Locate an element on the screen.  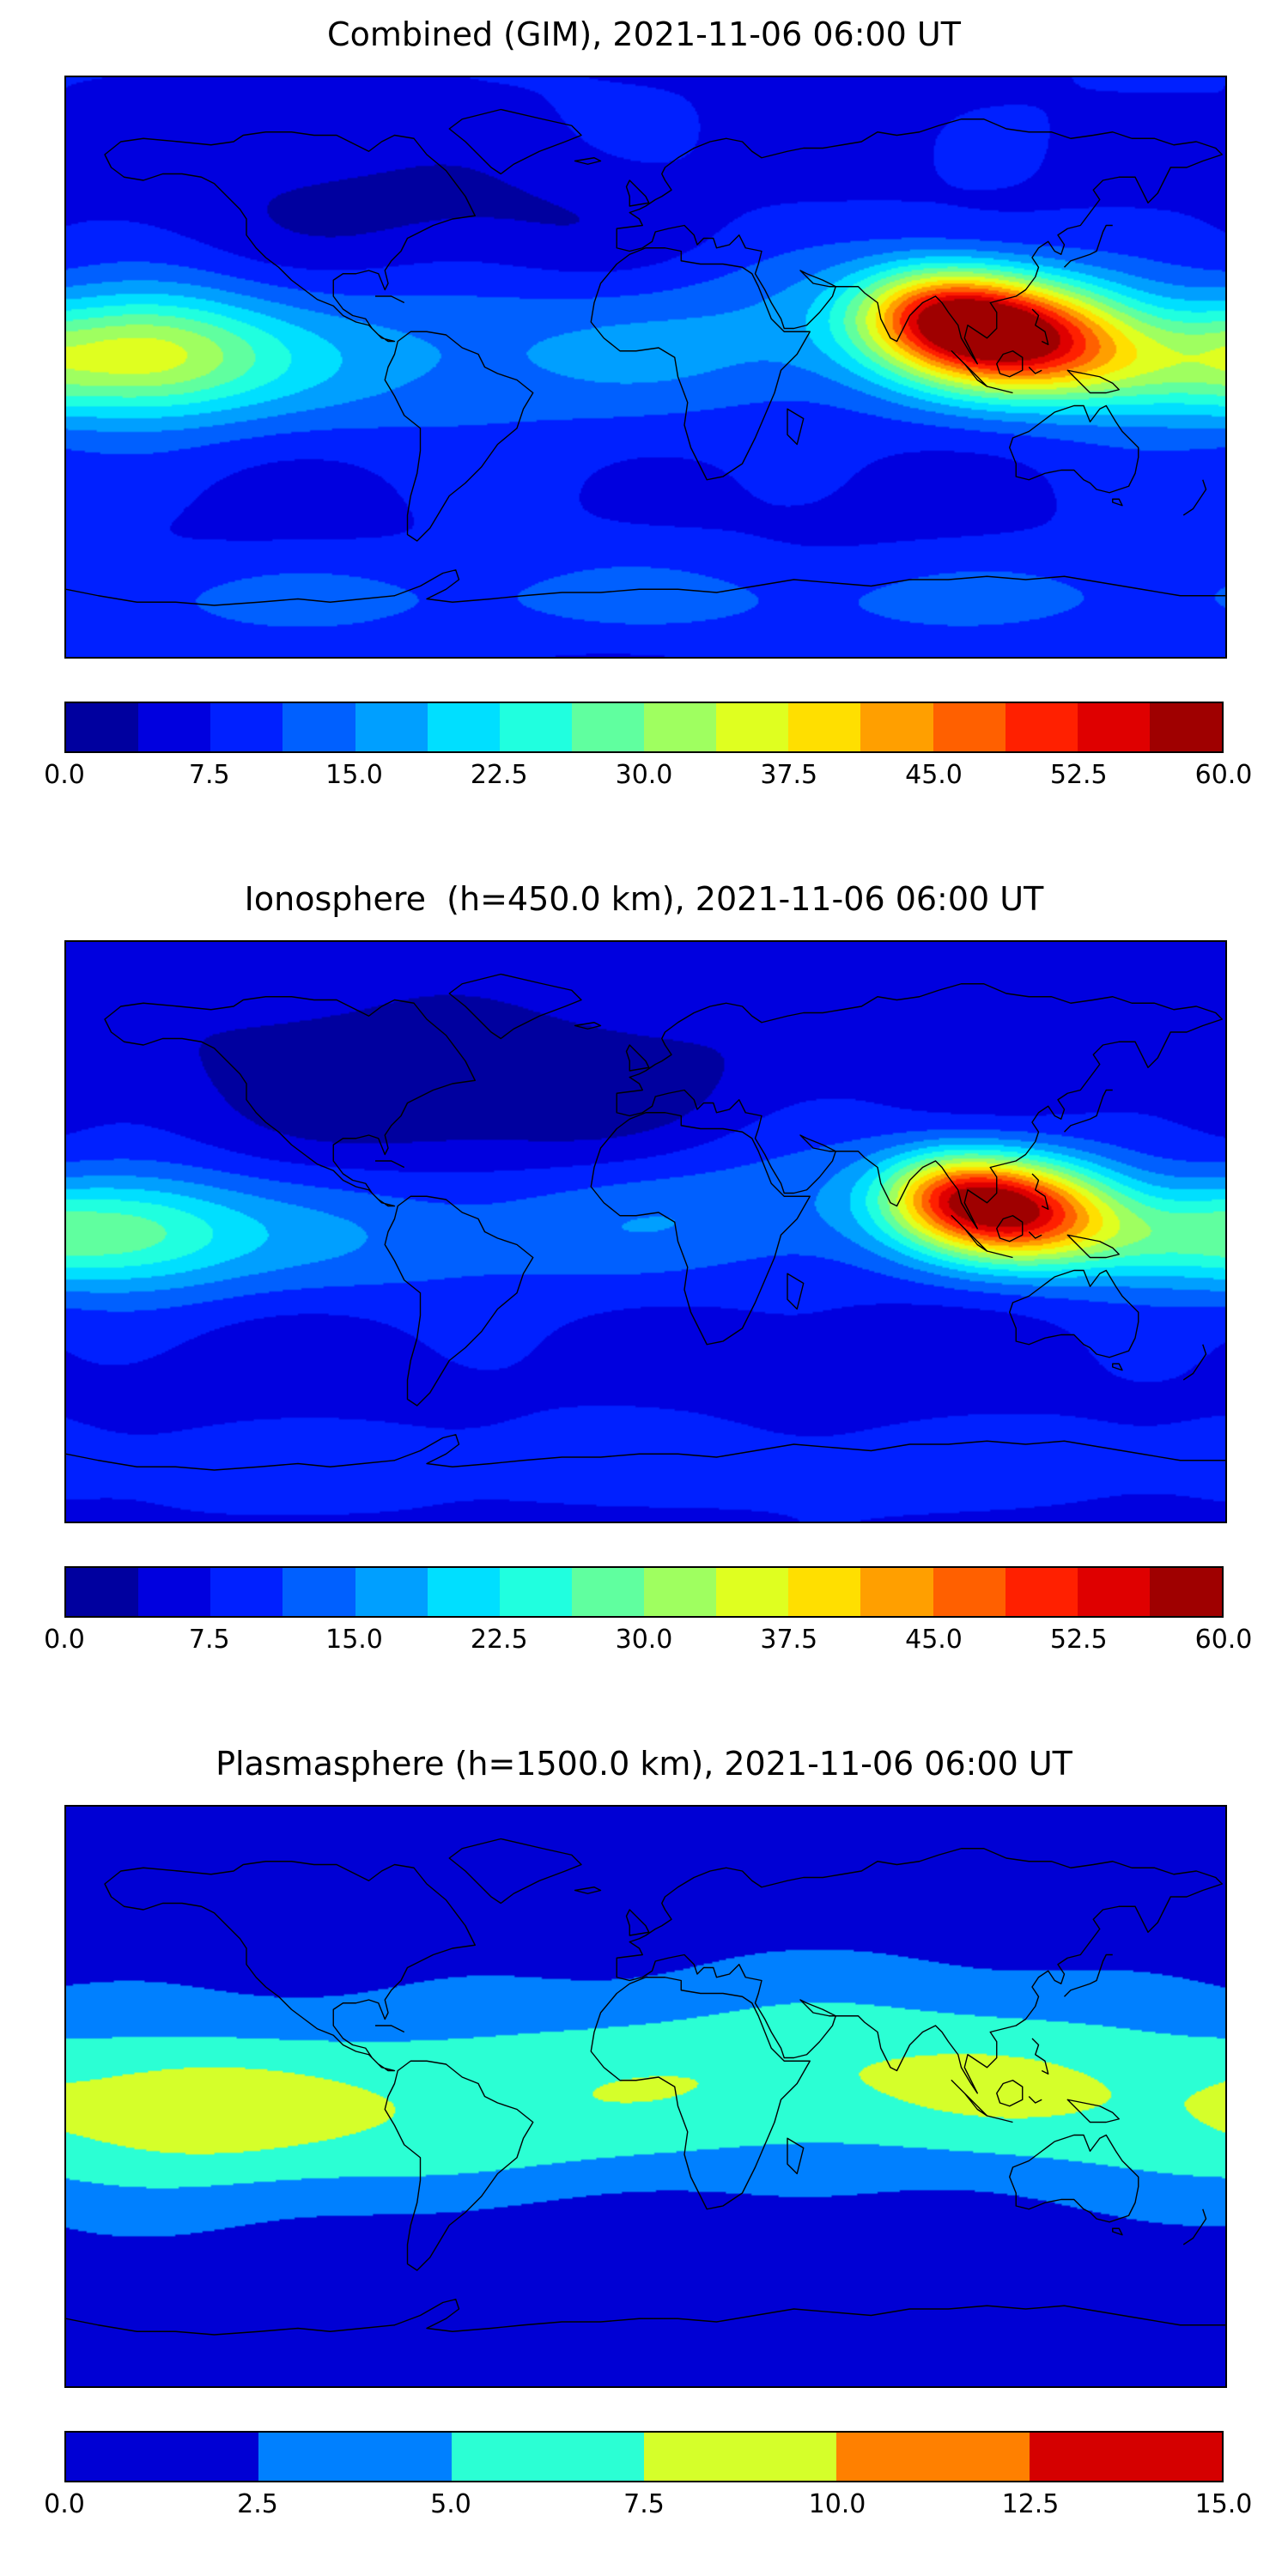
colorbar: 0.0 2.5 5.0 7.5 10.0 12.5 15.0 is located at coordinates (648, 2480).